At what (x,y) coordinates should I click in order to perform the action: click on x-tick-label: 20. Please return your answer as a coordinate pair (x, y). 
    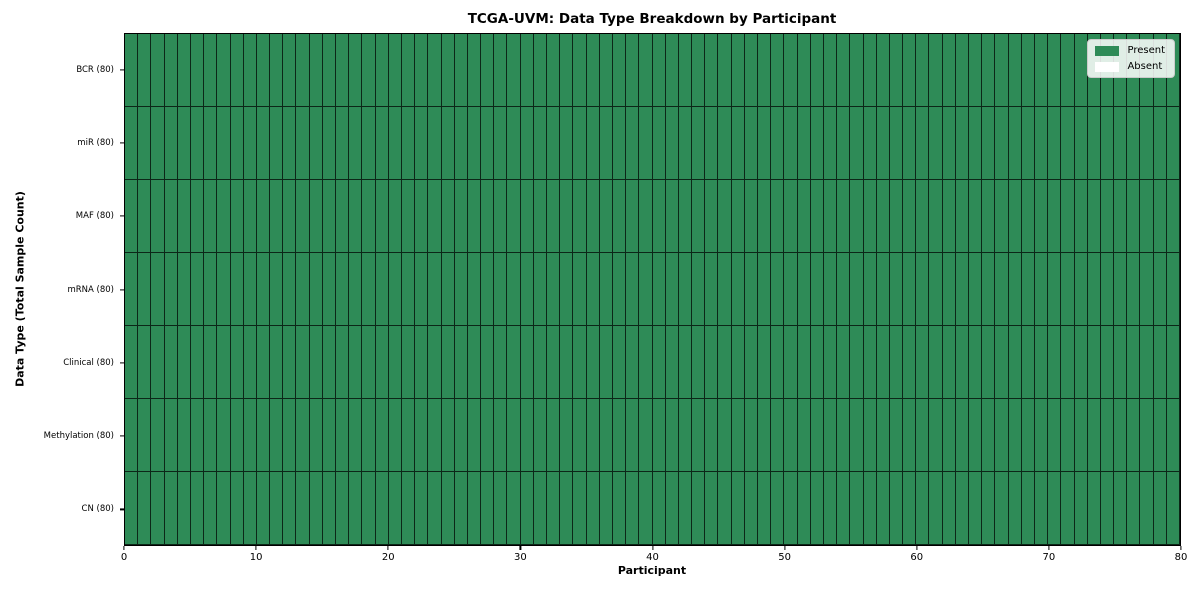
    Looking at the image, I should click on (388, 557).